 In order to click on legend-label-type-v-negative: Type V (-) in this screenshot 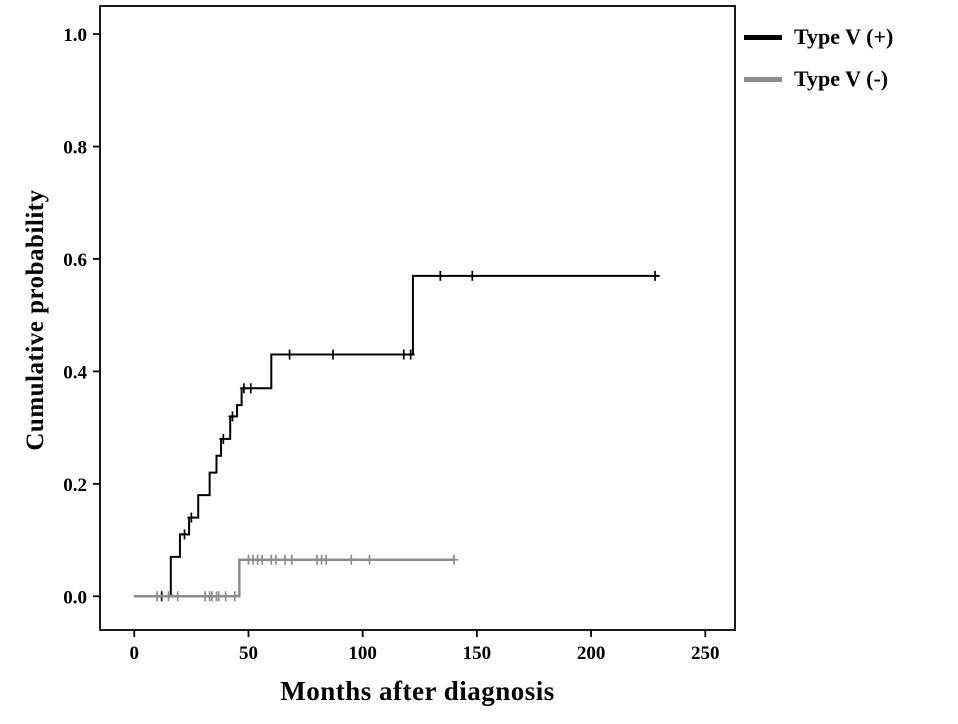, I will do `click(841, 78)`.